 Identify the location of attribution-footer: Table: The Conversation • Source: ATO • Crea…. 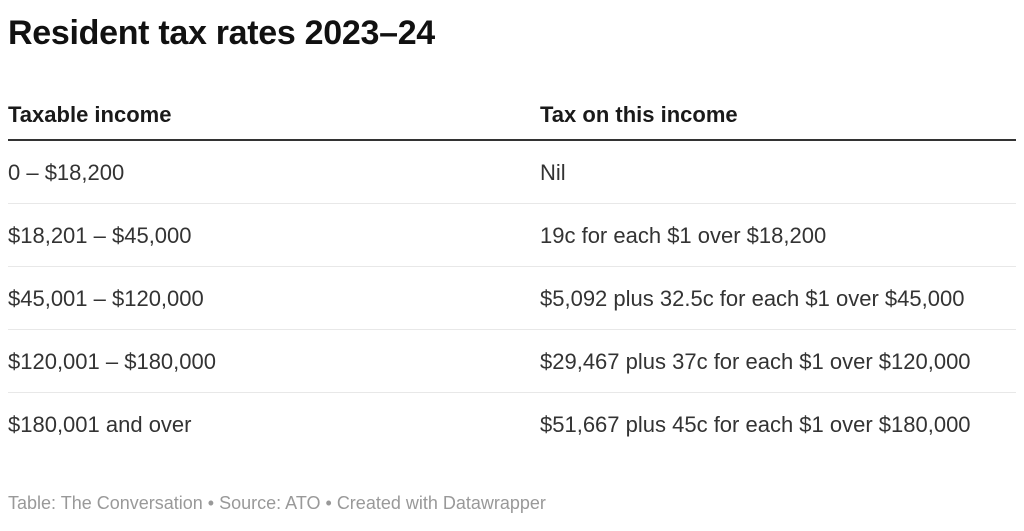
(512, 503).